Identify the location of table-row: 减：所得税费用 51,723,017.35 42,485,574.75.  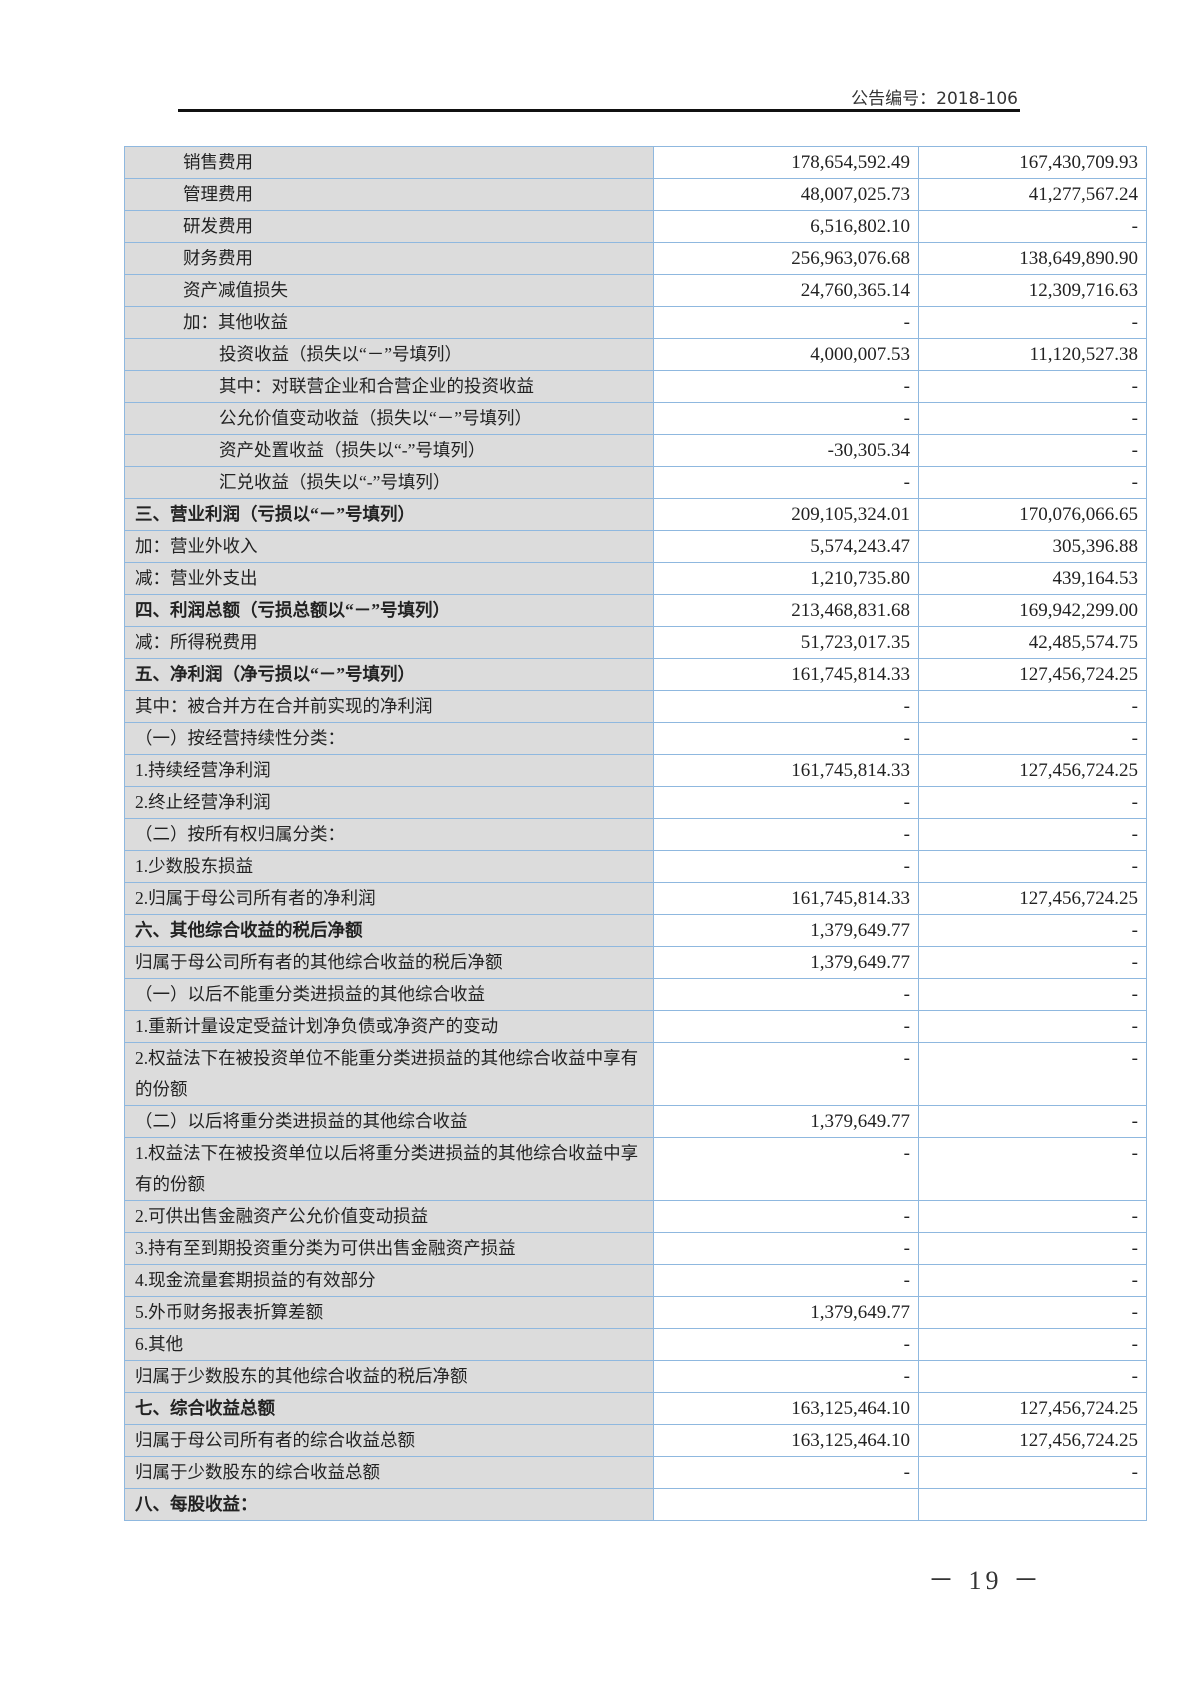
(635, 642).